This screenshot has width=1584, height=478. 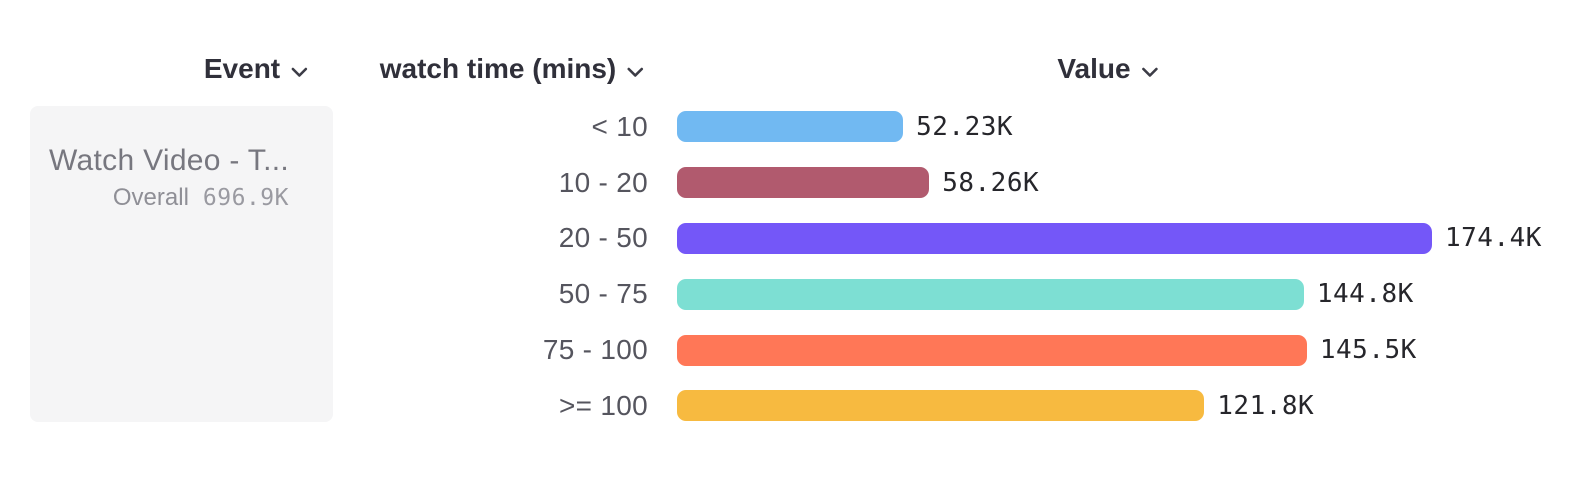 I want to click on bar-area: 144.8K, so click(x=1115, y=294).